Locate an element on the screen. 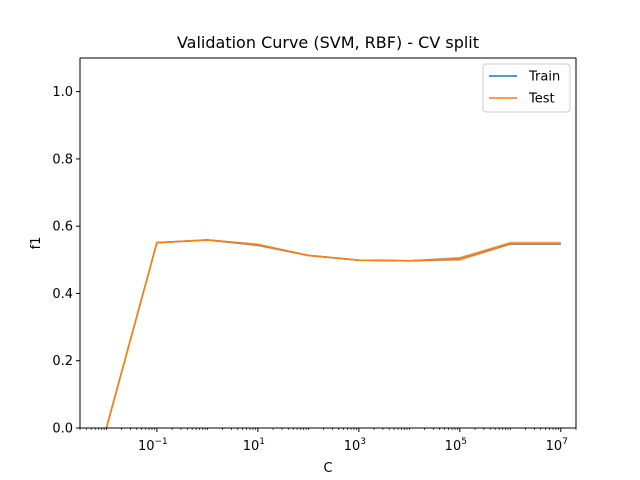 The width and height of the screenshot is (640, 480). y-axis-label: f1 is located at coordinates (36, 243).